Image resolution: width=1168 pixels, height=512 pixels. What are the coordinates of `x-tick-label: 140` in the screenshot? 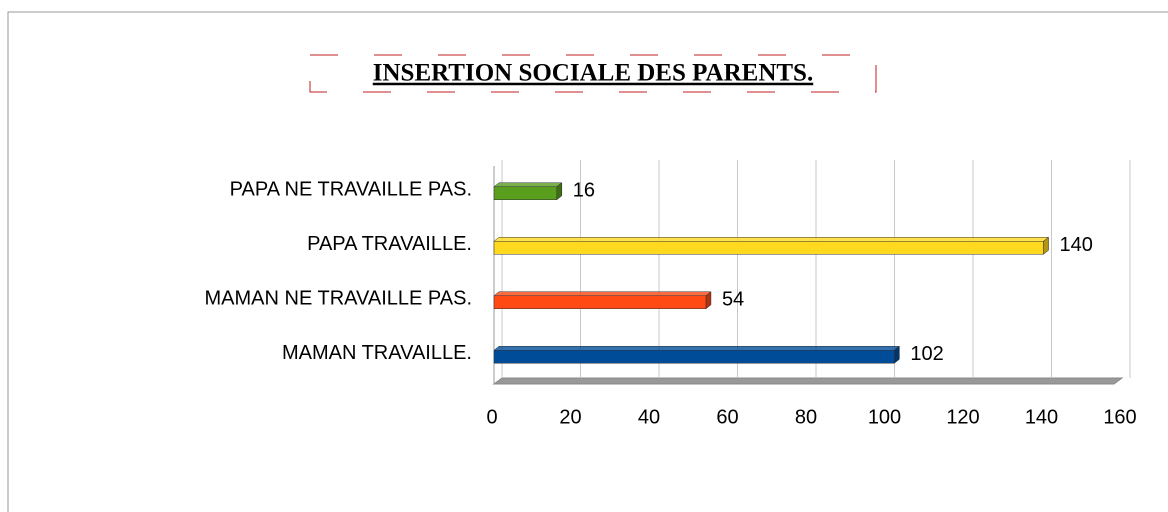 It's located at (1041, 417).